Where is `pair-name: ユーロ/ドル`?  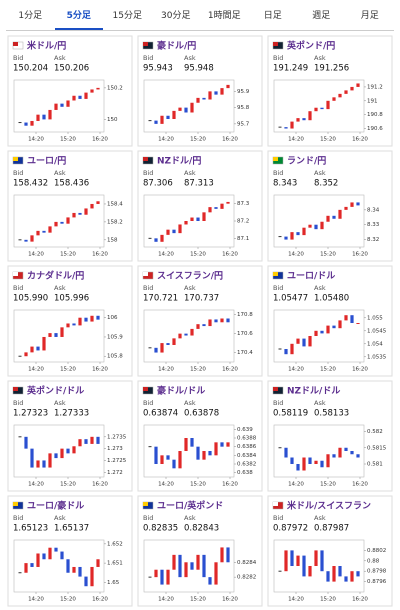
pair-name: ユーロ/ドル is located at coordinates (311, 276).